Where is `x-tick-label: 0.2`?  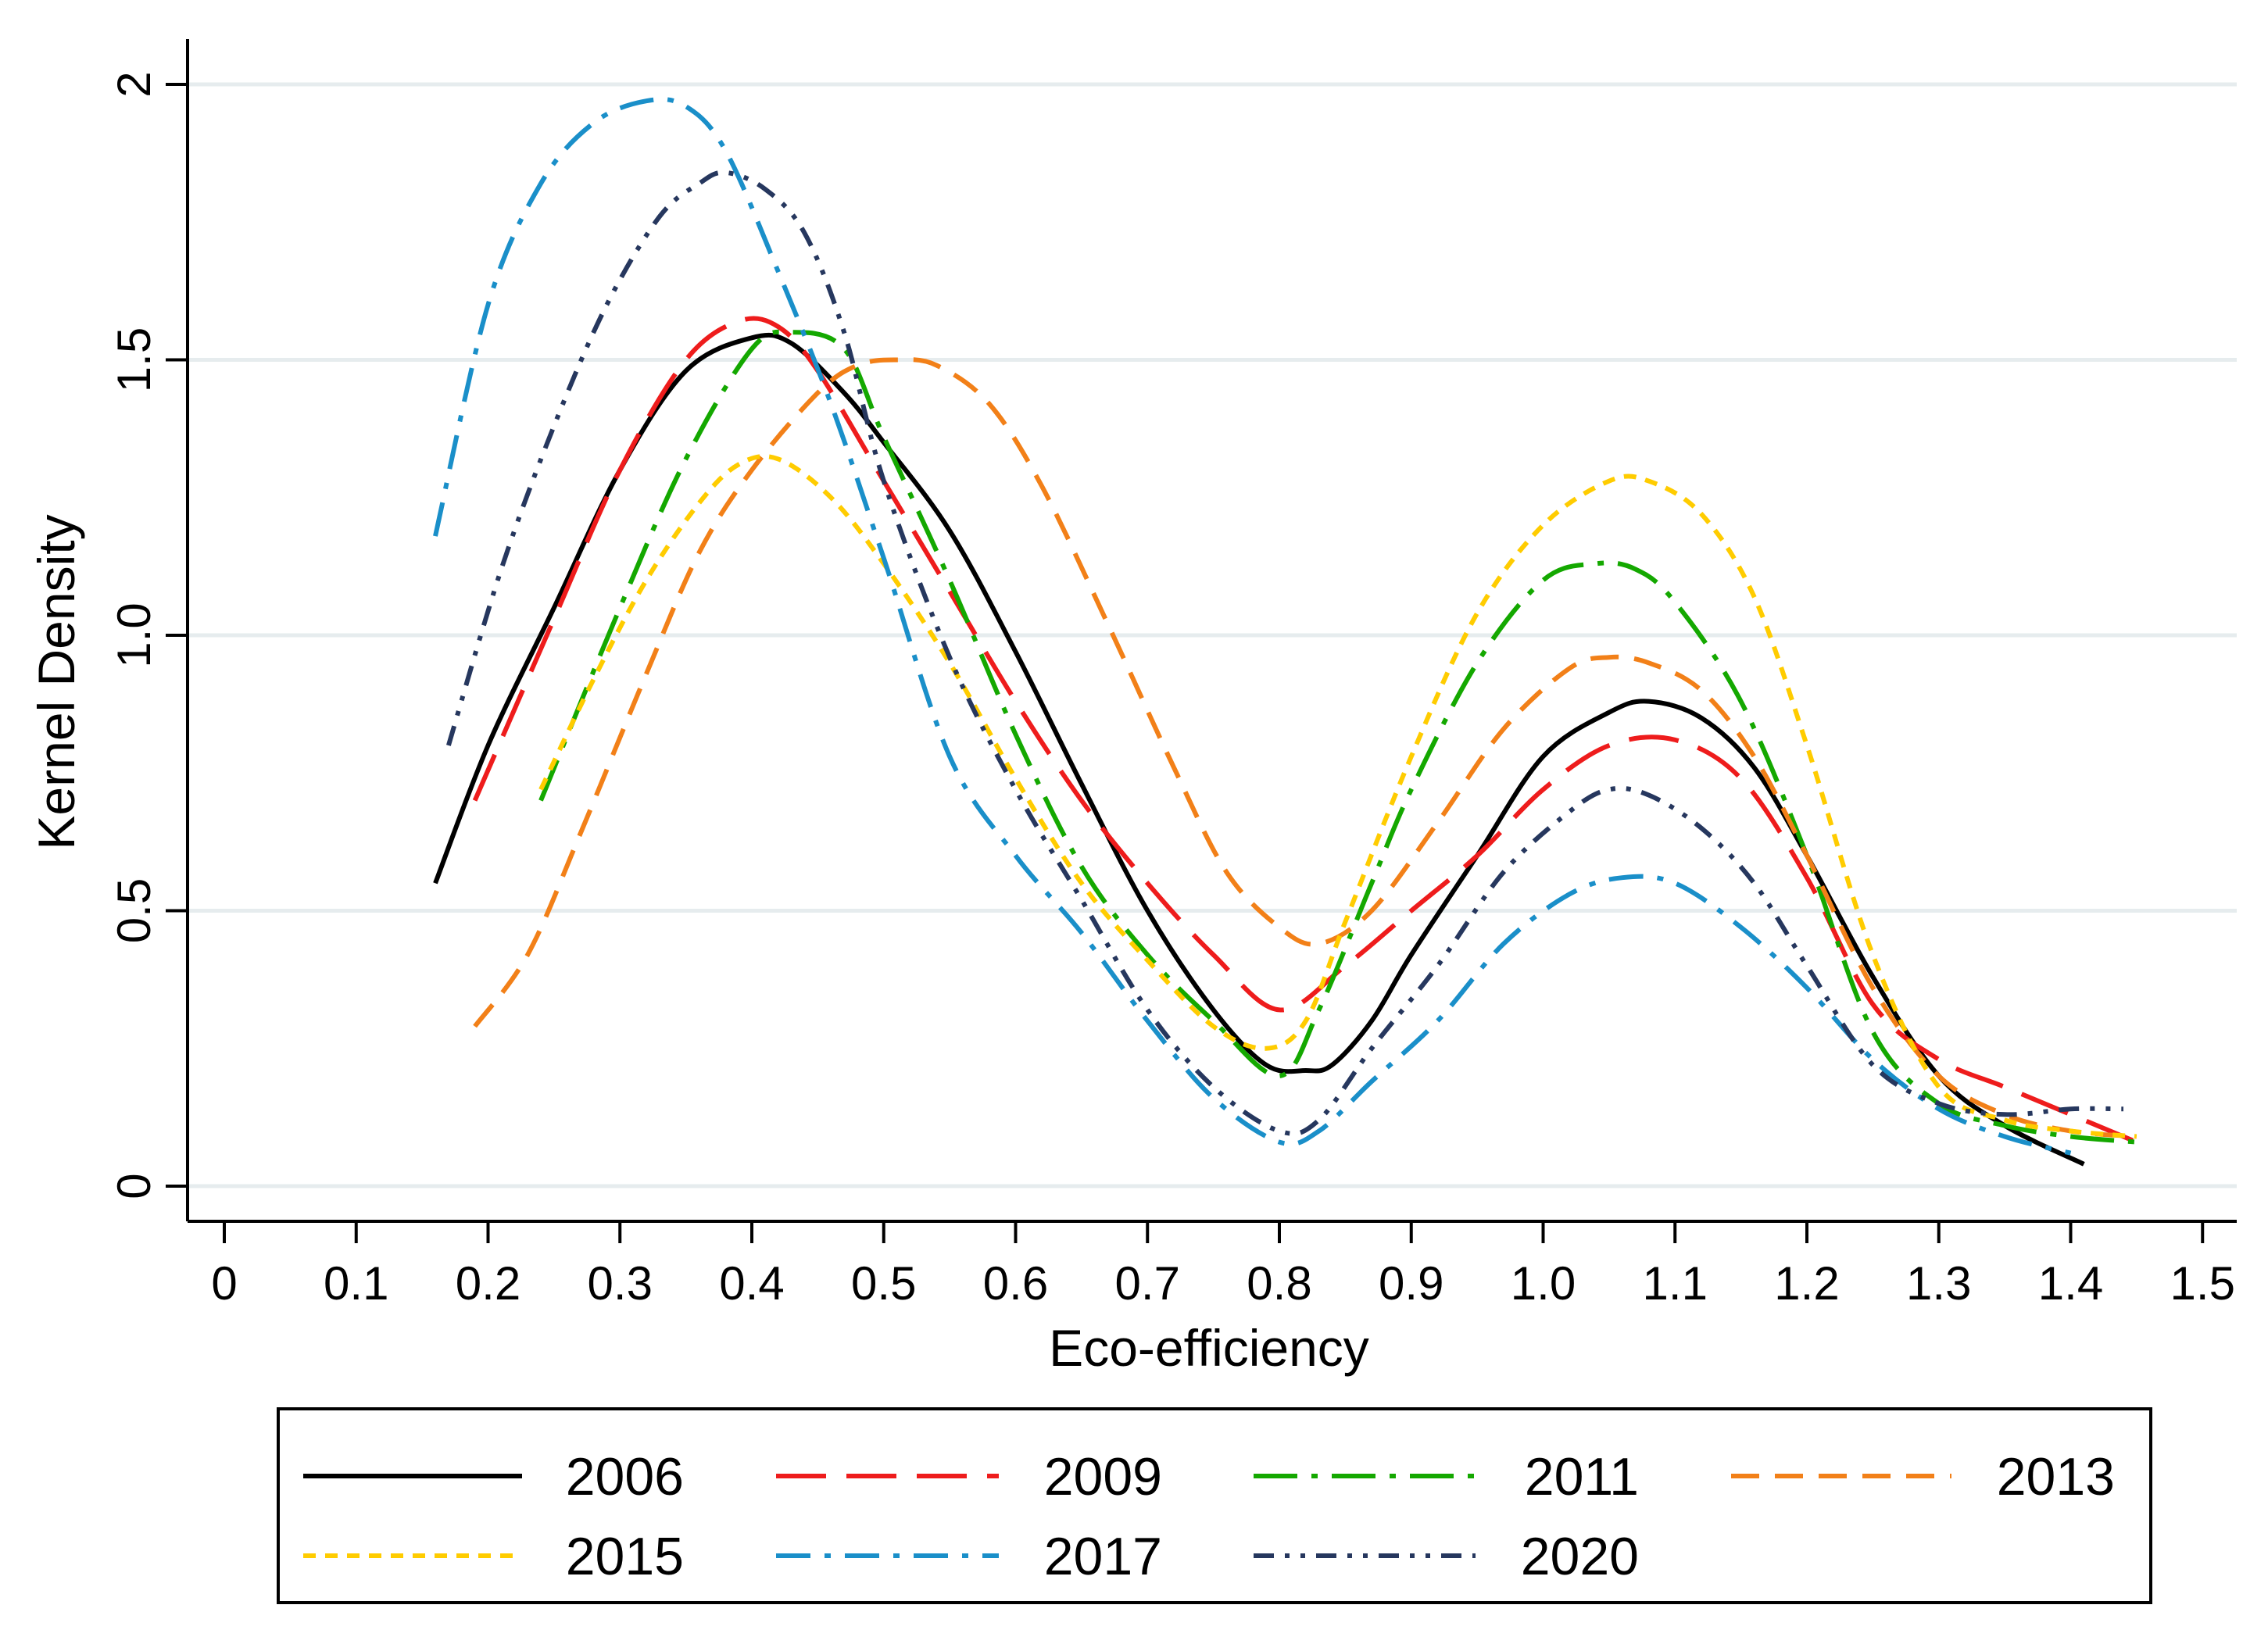 x-tick-label: 0.2 is located at coordinates (488, 1283).